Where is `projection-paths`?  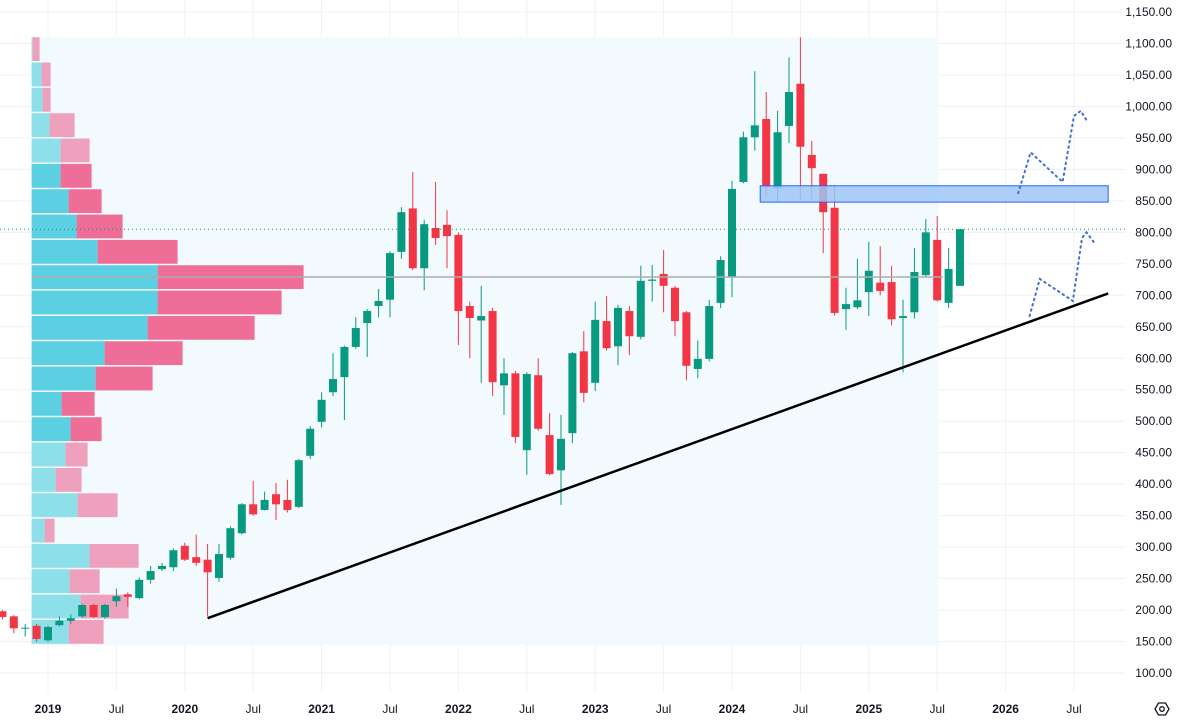
projection-paths is located at coordinates (1056, 213).